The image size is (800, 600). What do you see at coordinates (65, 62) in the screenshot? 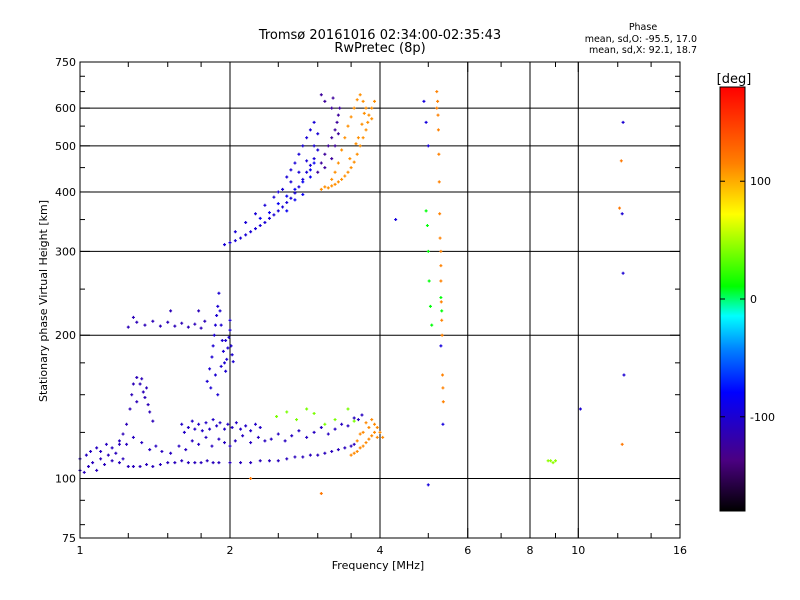
I see `y-tick-label: 750` at bounding box center [65, 62].